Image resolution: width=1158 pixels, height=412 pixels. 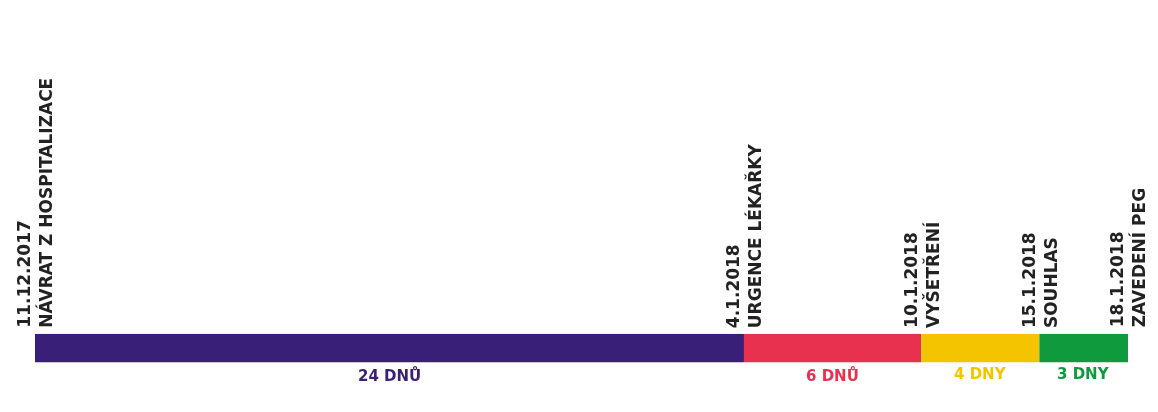 I want to click on text: 15.1.2018 SOUHLAS, so click(x=1039, y=280).